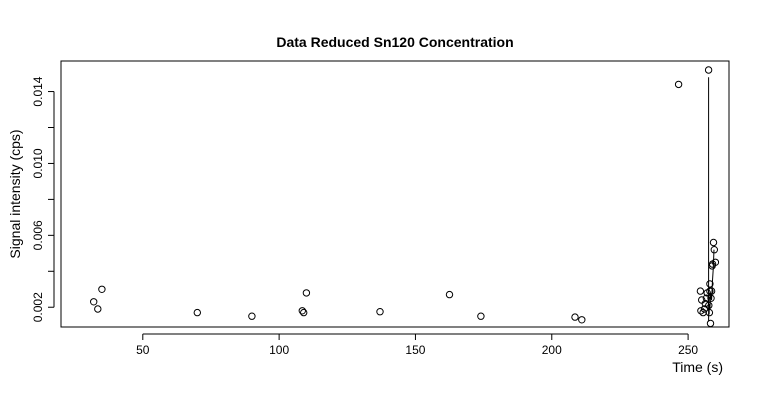 The height and width of the screenshot is (400, 760). What do you see at coordinates (38, 307) in the screenshot?
I see `y-tick-label: 0.002` at bounding box center [38, 307].